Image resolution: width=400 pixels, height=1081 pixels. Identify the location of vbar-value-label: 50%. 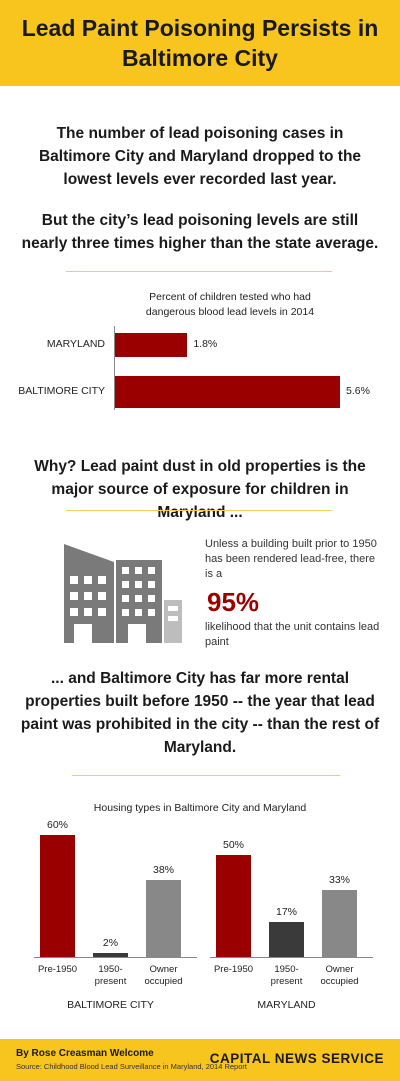
(233, 845).